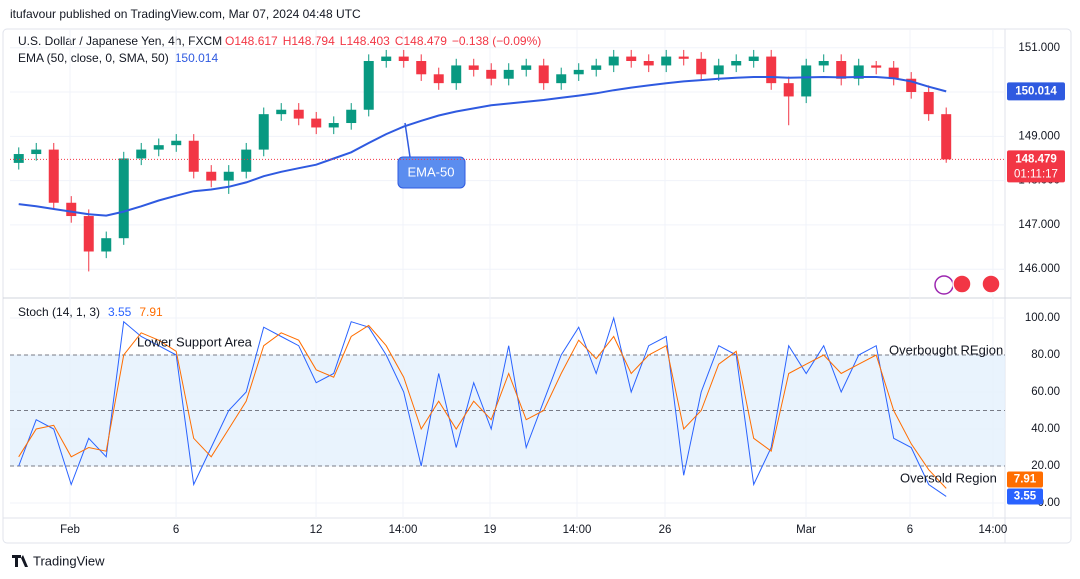  I want to click on brand: TradingView, so click(69, 560).